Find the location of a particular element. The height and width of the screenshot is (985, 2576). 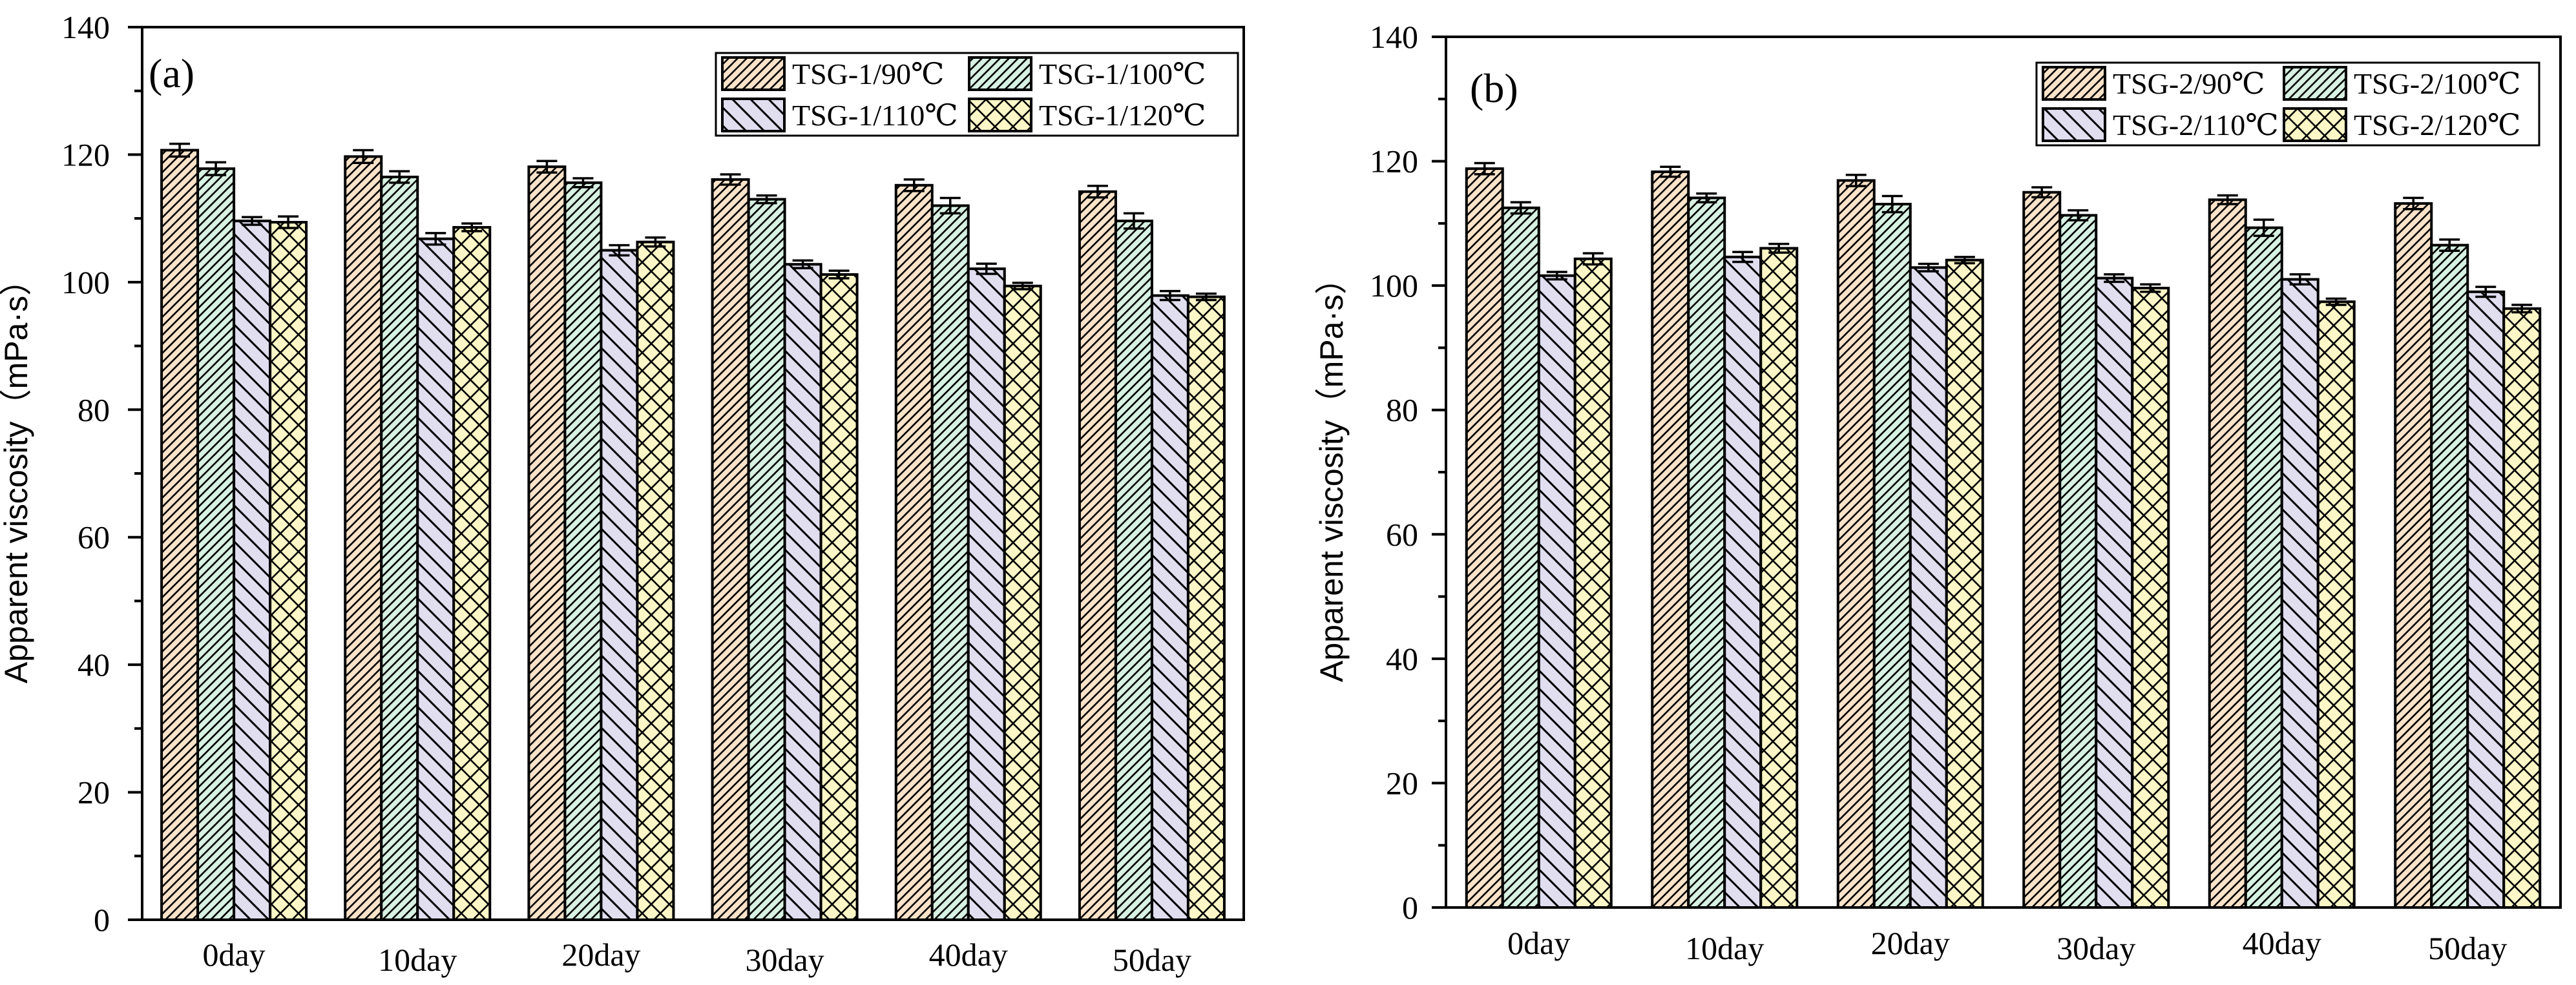

panel-label: (b) is located at coordinates (1494, 88).